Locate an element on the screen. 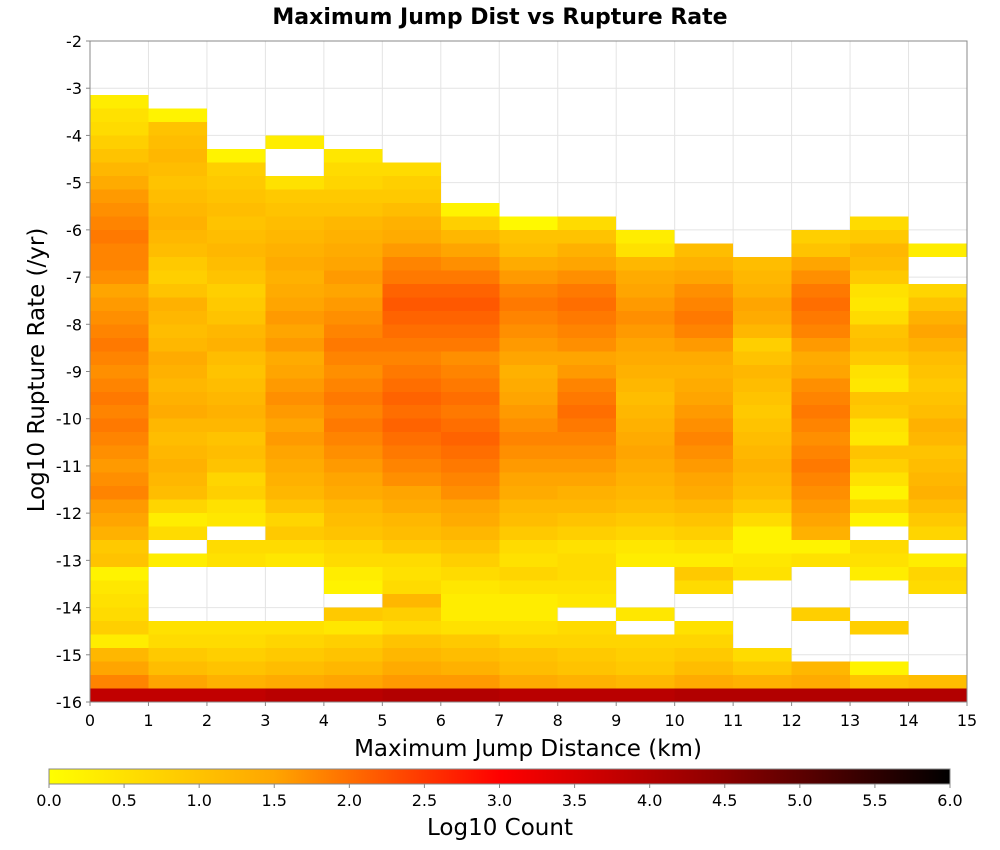 This screenshot has height=850, width=1000. y-tick-label: -5 is located at coordinates (74, 183).